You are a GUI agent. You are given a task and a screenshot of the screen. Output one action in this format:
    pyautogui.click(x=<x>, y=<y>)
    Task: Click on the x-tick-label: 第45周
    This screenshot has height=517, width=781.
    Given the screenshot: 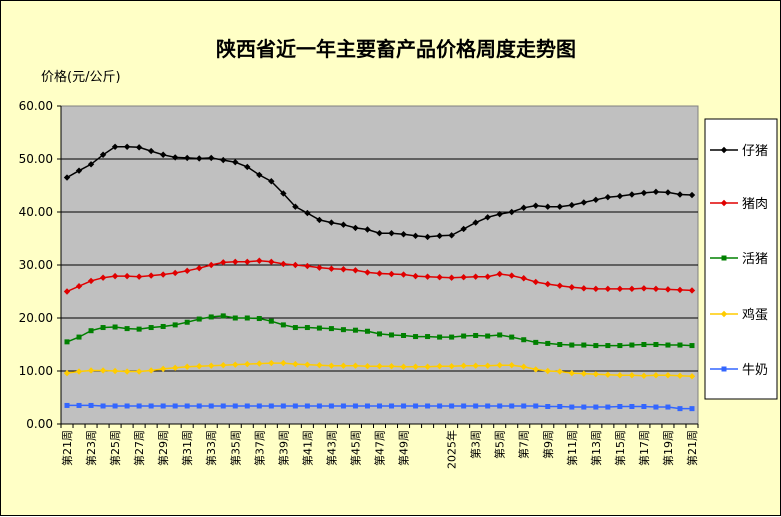 What is the action you would take?
    pyautogui.click(x=355, y=448)
    